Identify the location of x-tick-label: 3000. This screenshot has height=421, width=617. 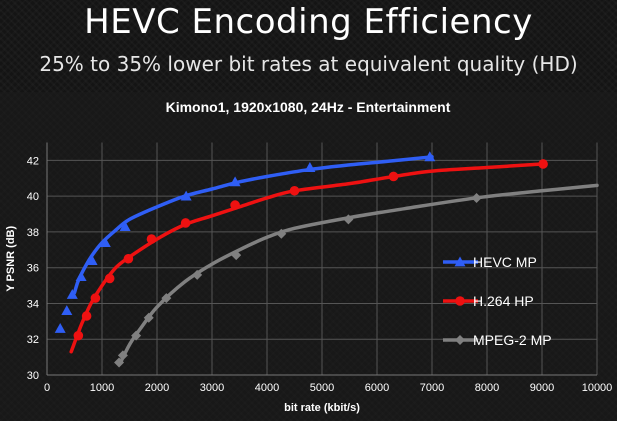
(212, 388).